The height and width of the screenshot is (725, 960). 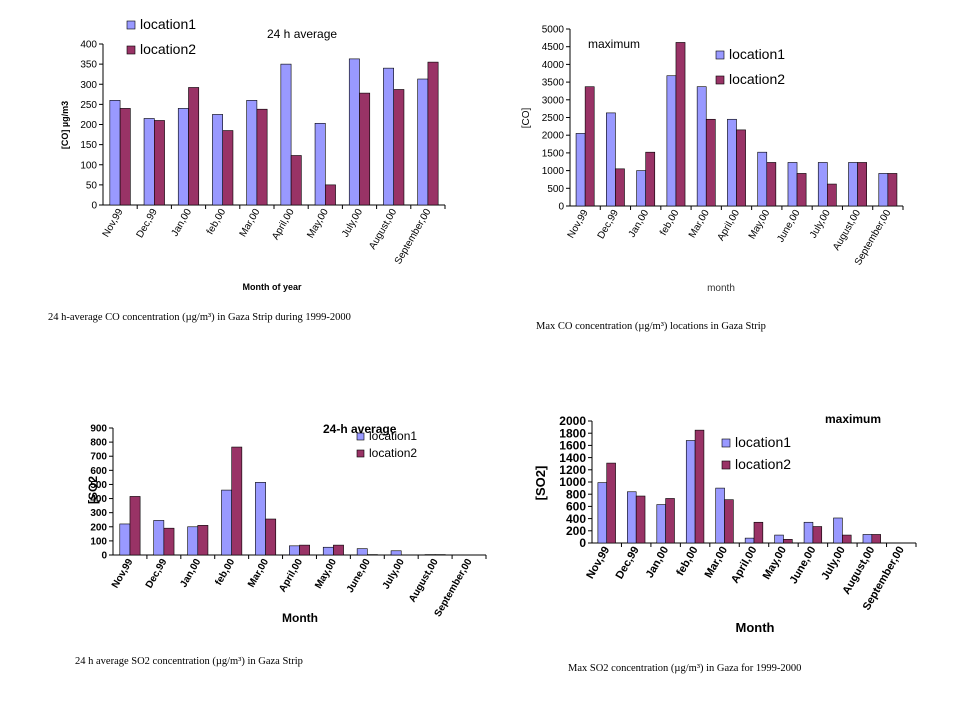 What do you see at coordinates (302, 34) in the screenshot?
I see `chart-title: 24 h average` at bounding box center [302, 34].